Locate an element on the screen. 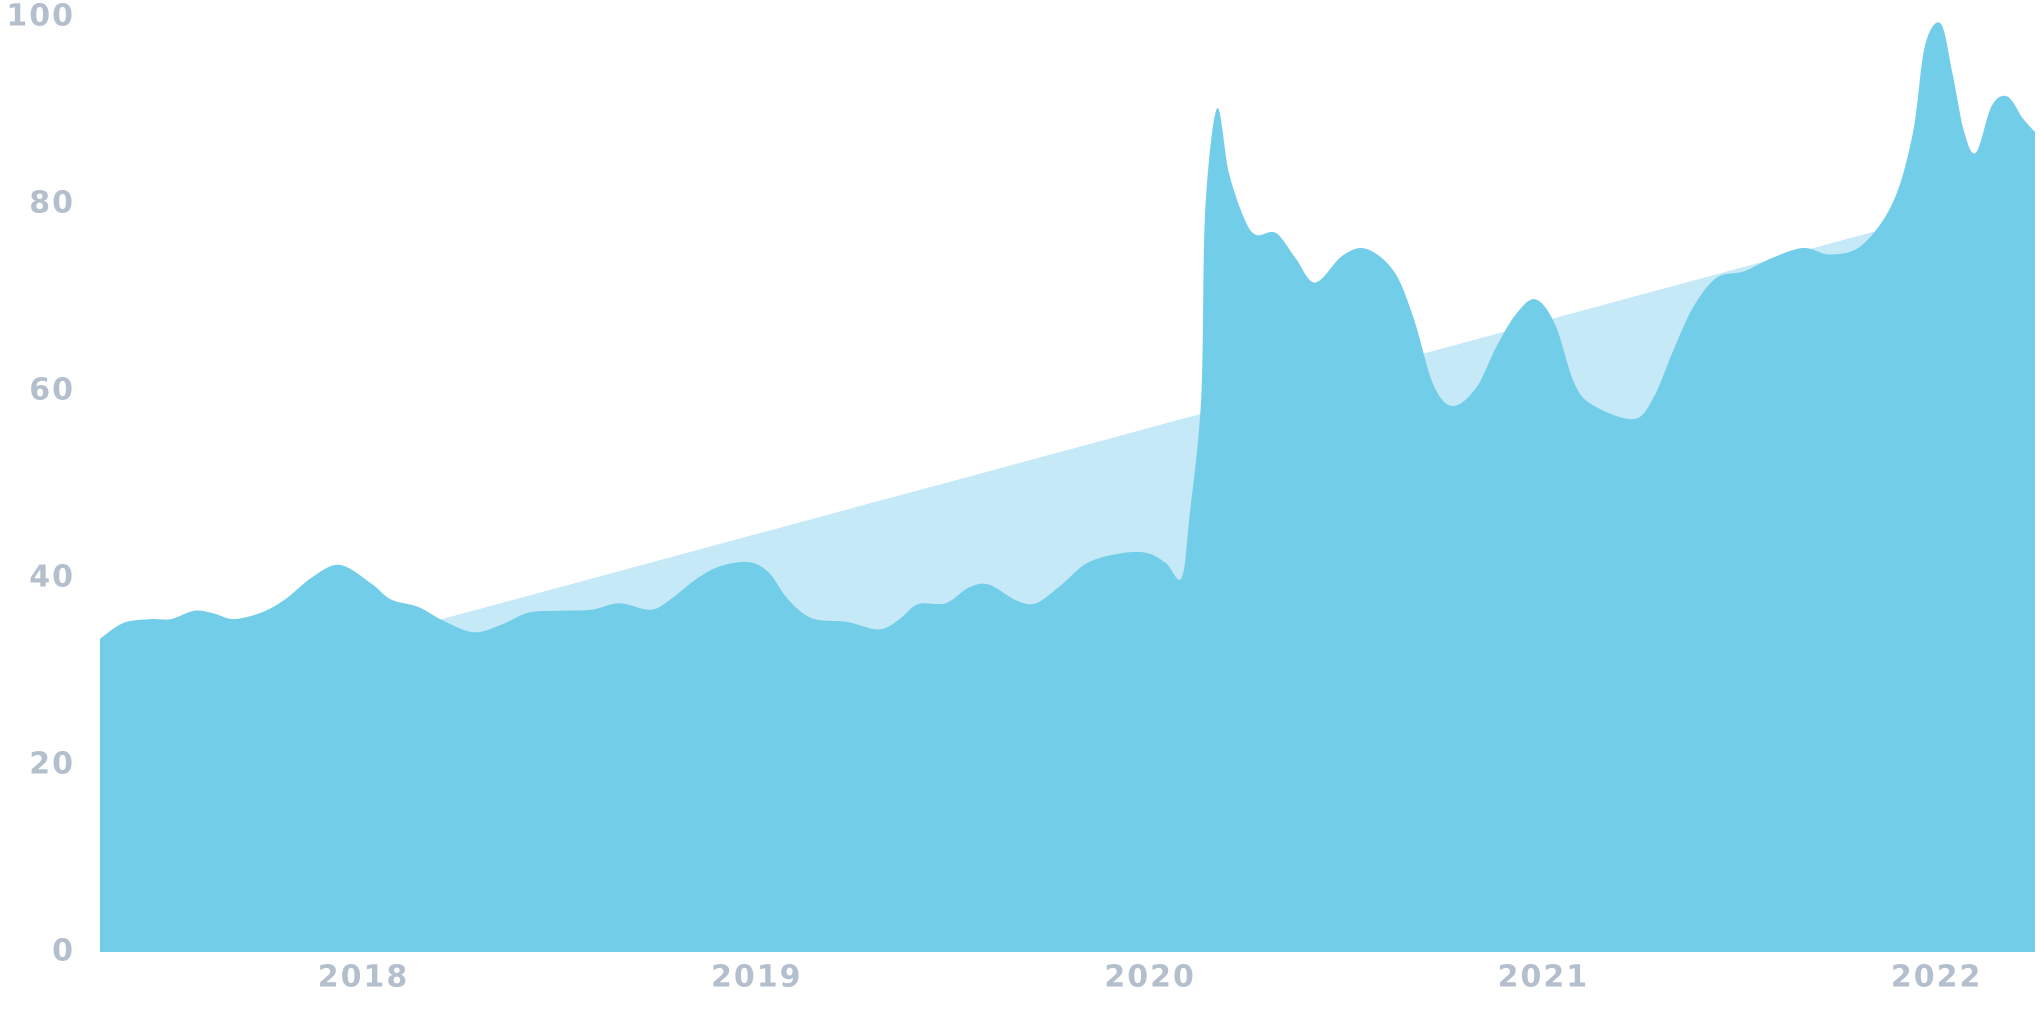 The width and height of the screenshot is (2041, 1020). y-tick-label: 100 is located at coordinates (40, 17).